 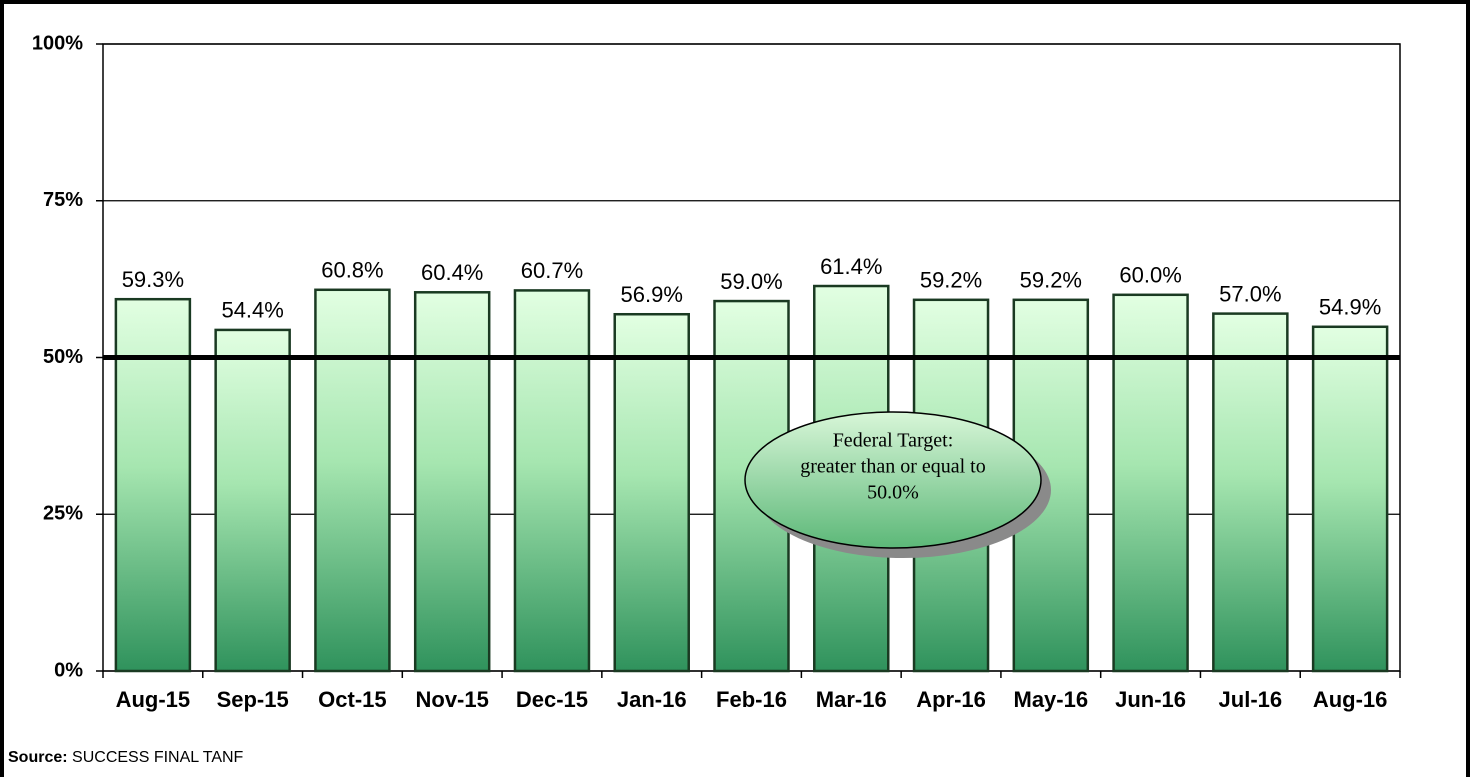 I want to click on x-tick-label: Jun-16, so click(x=1150, y=699).